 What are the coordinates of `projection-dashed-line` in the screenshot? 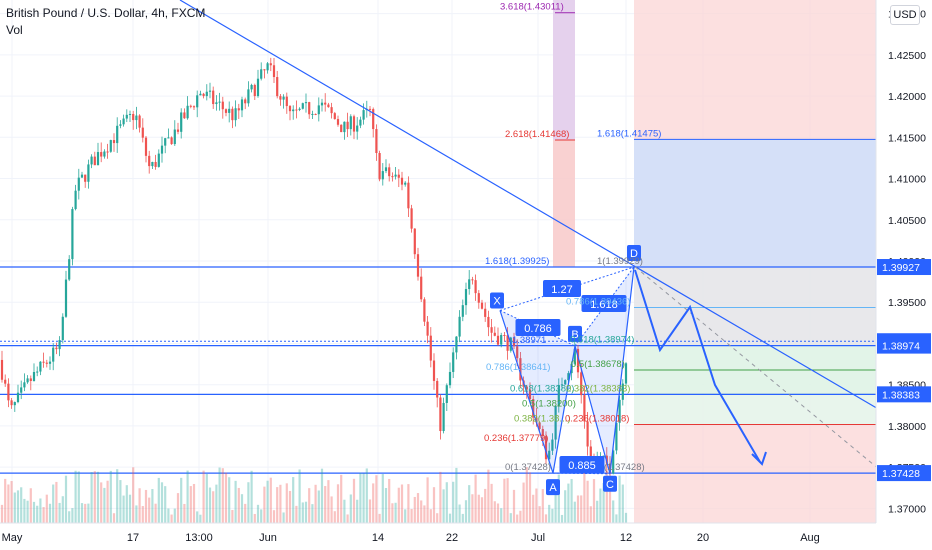 It's located at (757, 368).